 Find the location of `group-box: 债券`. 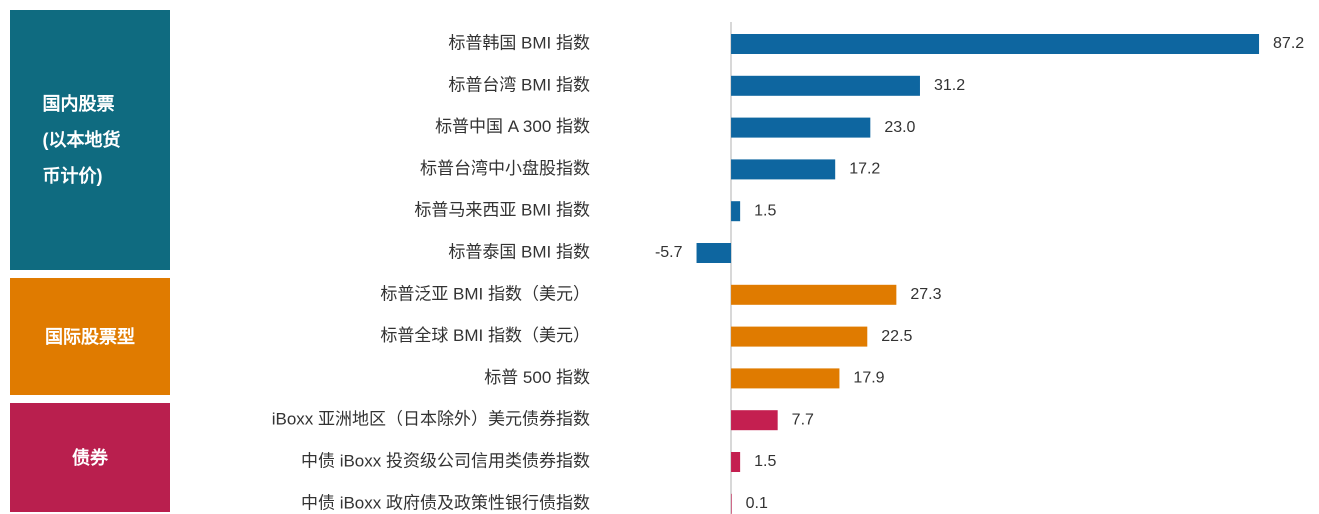

group-box: 债券 is located at coordinates (90, 457).